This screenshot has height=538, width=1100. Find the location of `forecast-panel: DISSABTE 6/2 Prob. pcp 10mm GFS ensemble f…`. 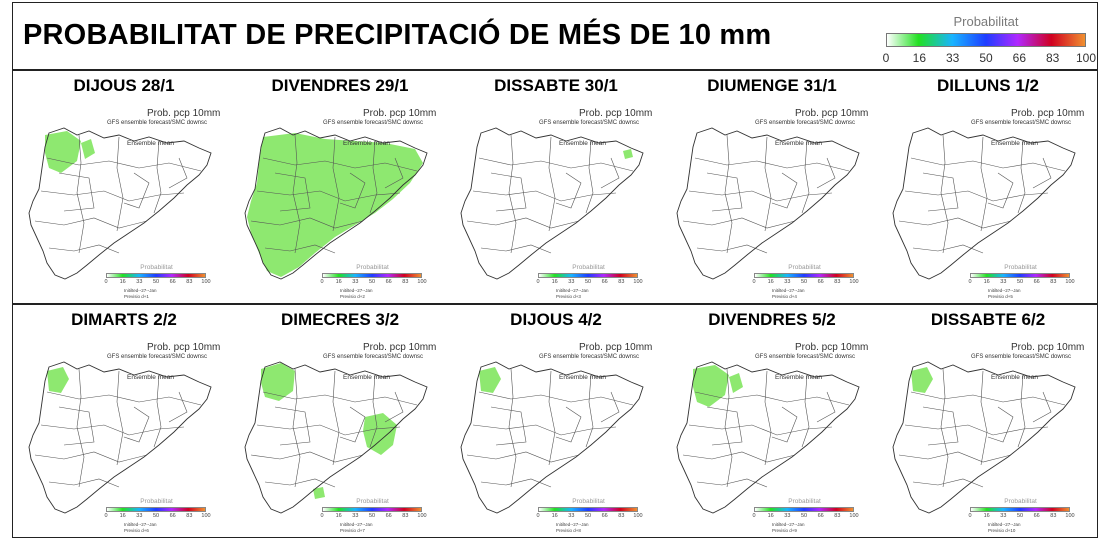

forecast-panel: DISSABTE 6/2 Prob. pcp 10mm GFS ensemble f… is located at coordinates (988, 421).